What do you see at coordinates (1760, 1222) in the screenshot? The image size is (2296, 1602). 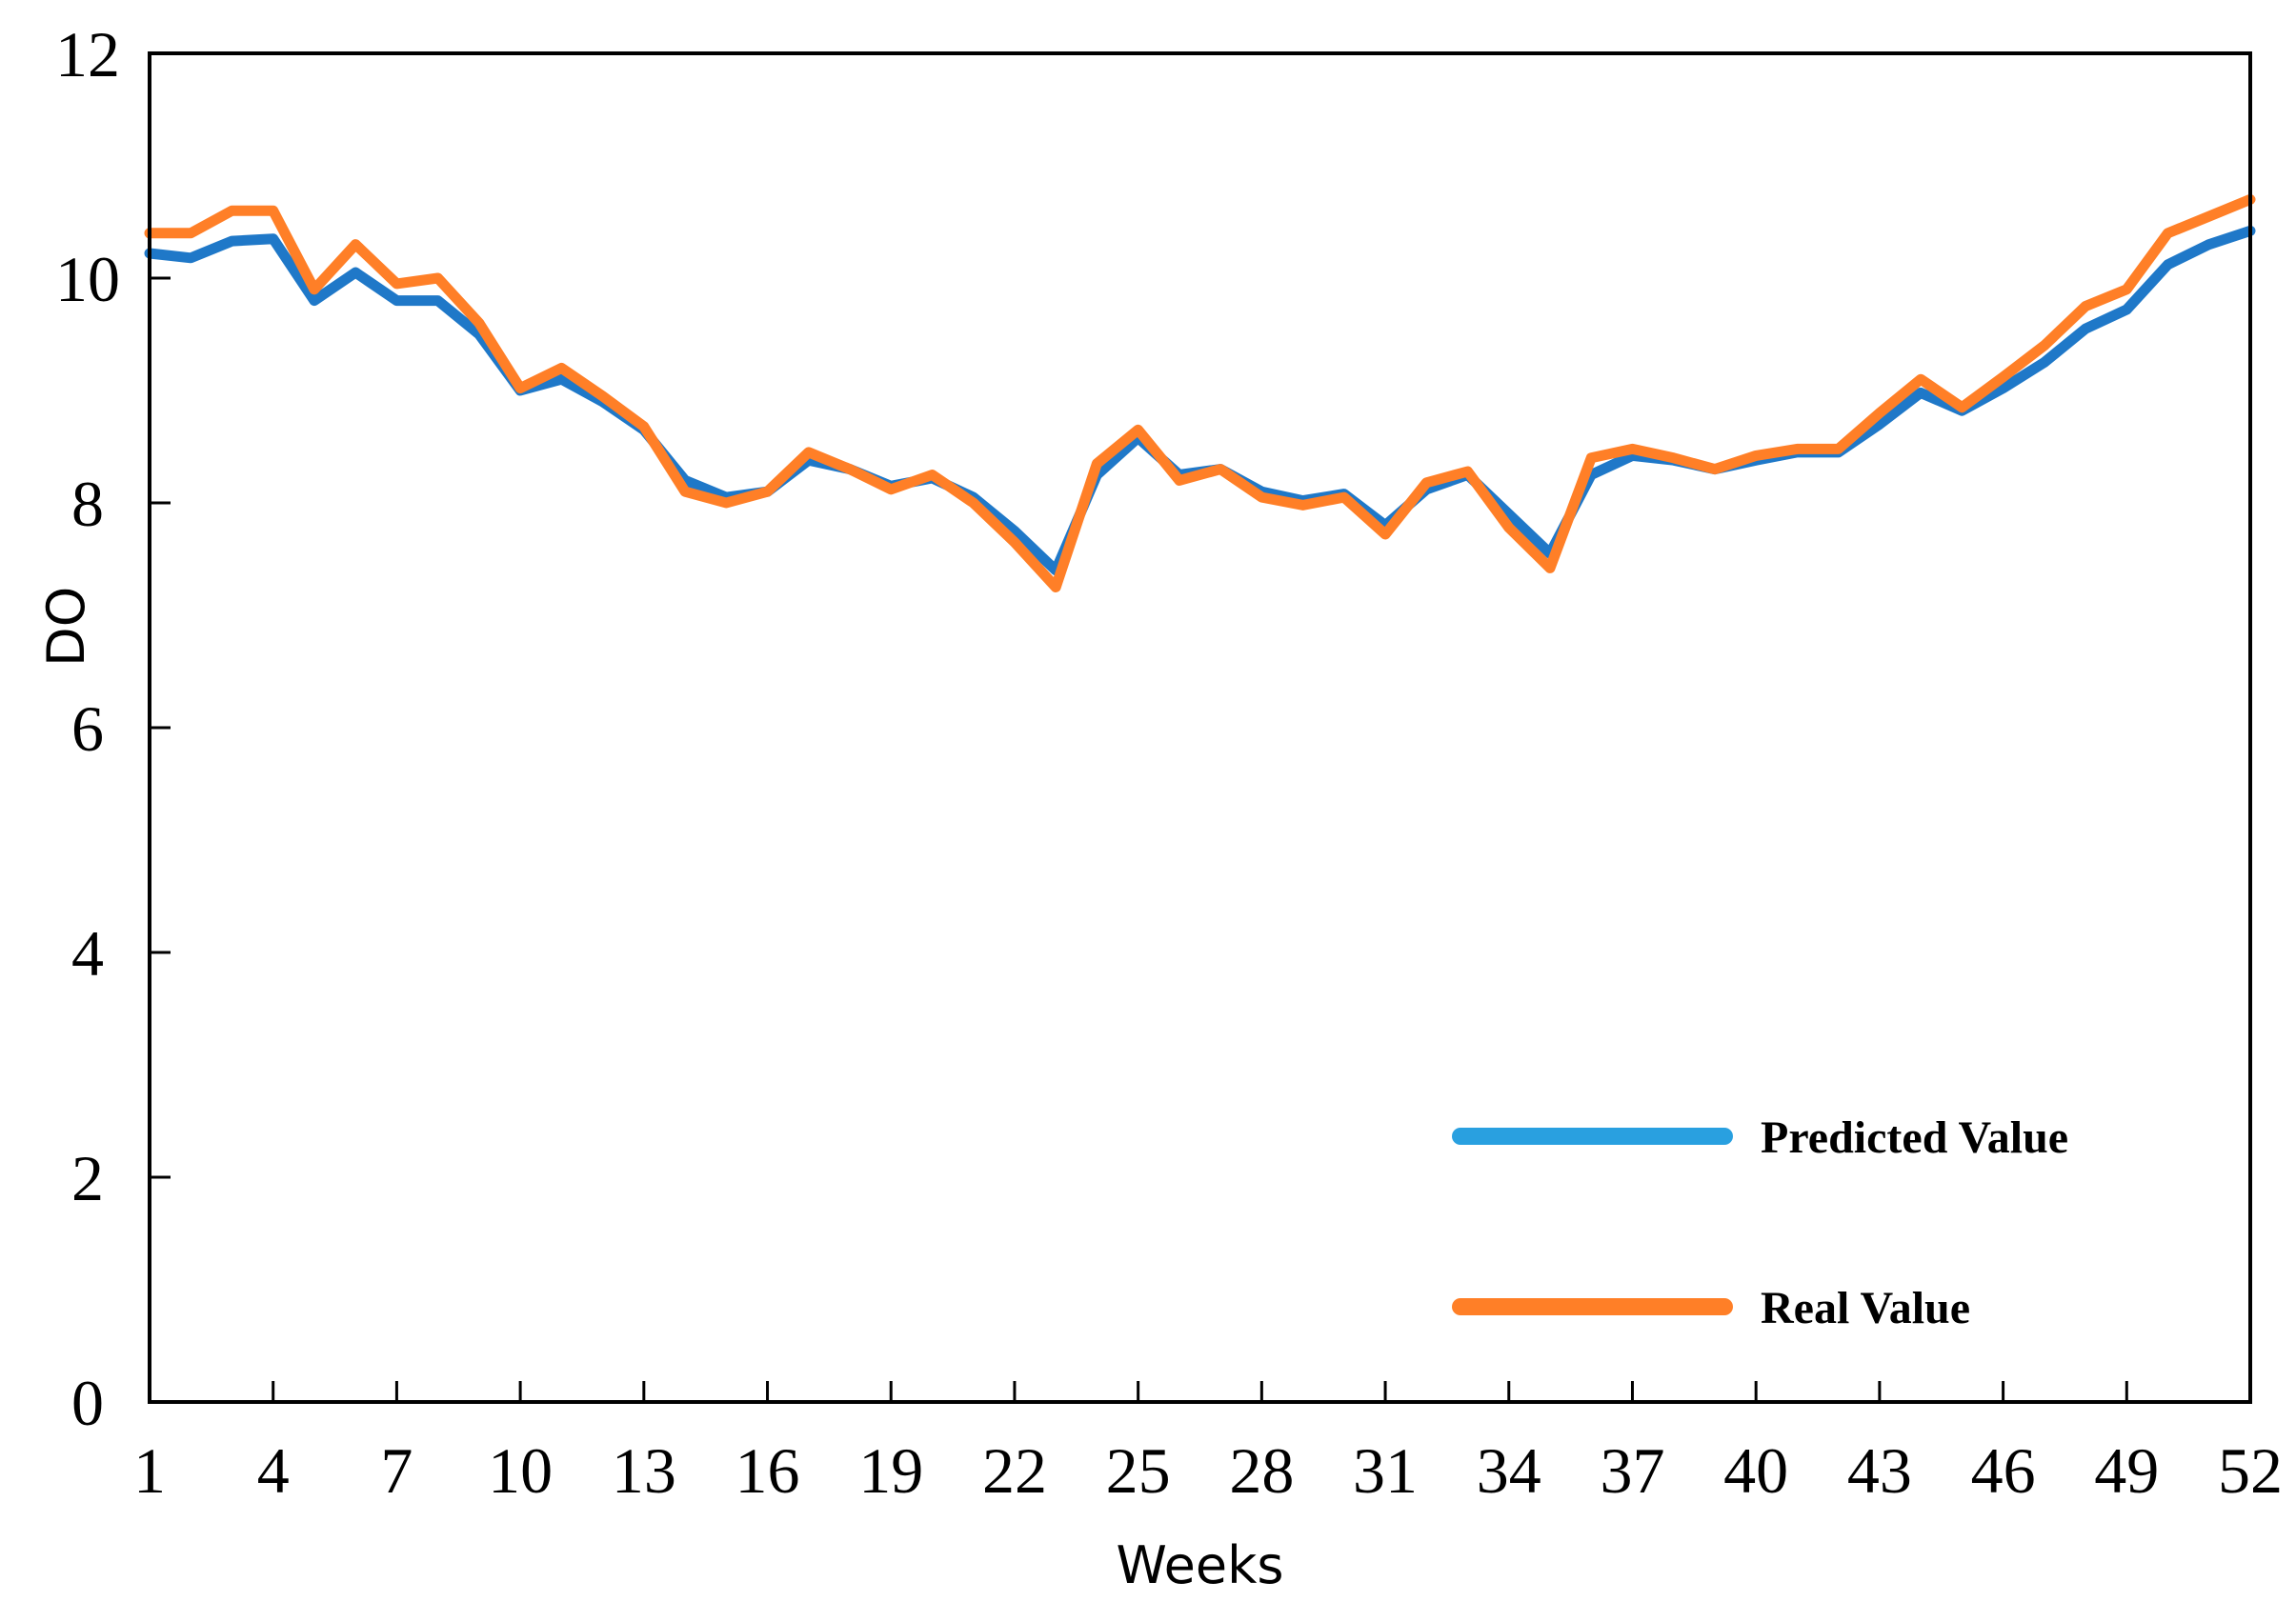 I see `legend: Predicted Value Real Value` at bounding box center [1760, 1222].